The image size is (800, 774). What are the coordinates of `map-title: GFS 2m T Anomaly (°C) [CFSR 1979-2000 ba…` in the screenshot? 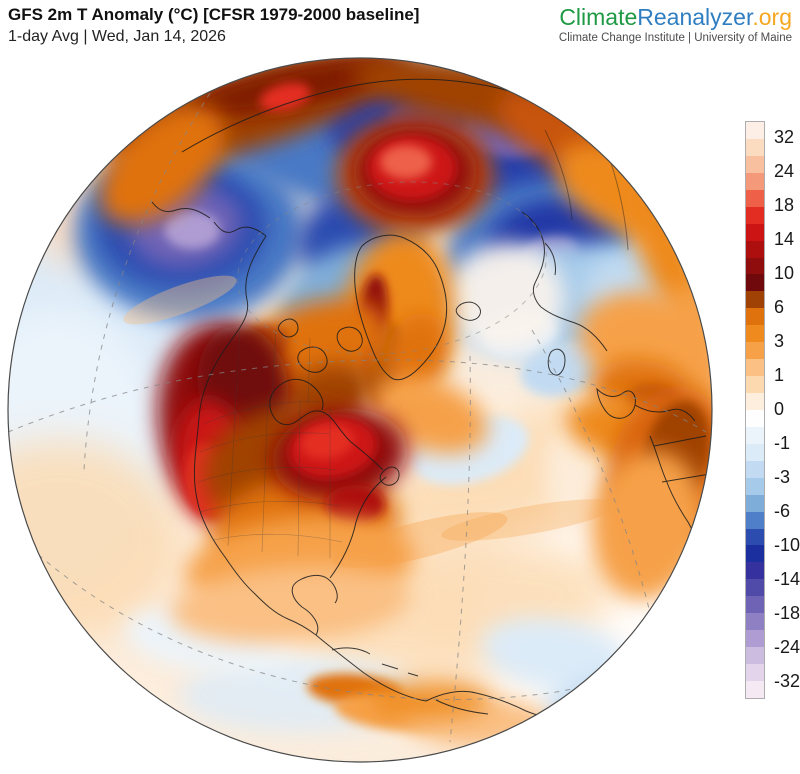 It's located at (214, 14).